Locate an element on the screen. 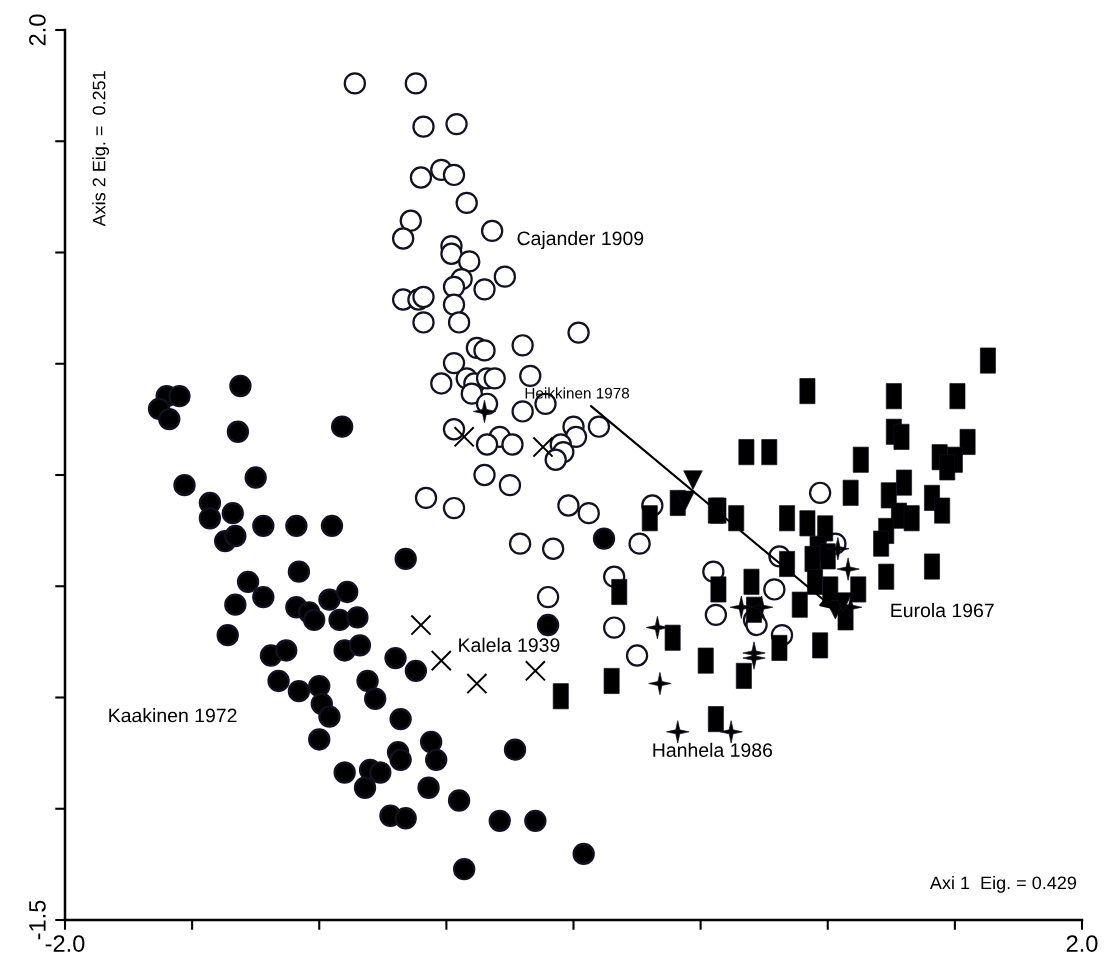  x-tick-label: -2.0 is located at coordinates (65, 943).